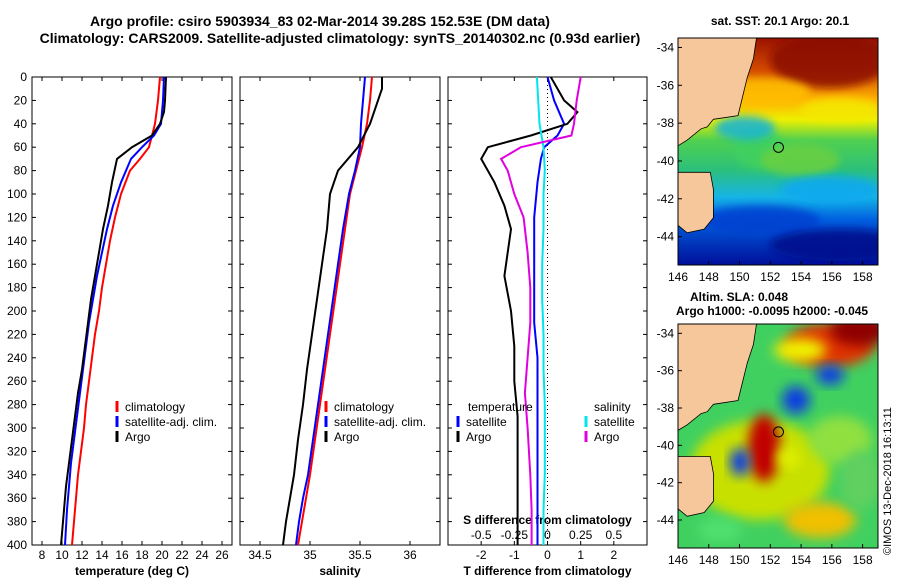 This screenshot has height=580, width=900. I want to click on sla_map-lat-label: -44, so click(666, 520).